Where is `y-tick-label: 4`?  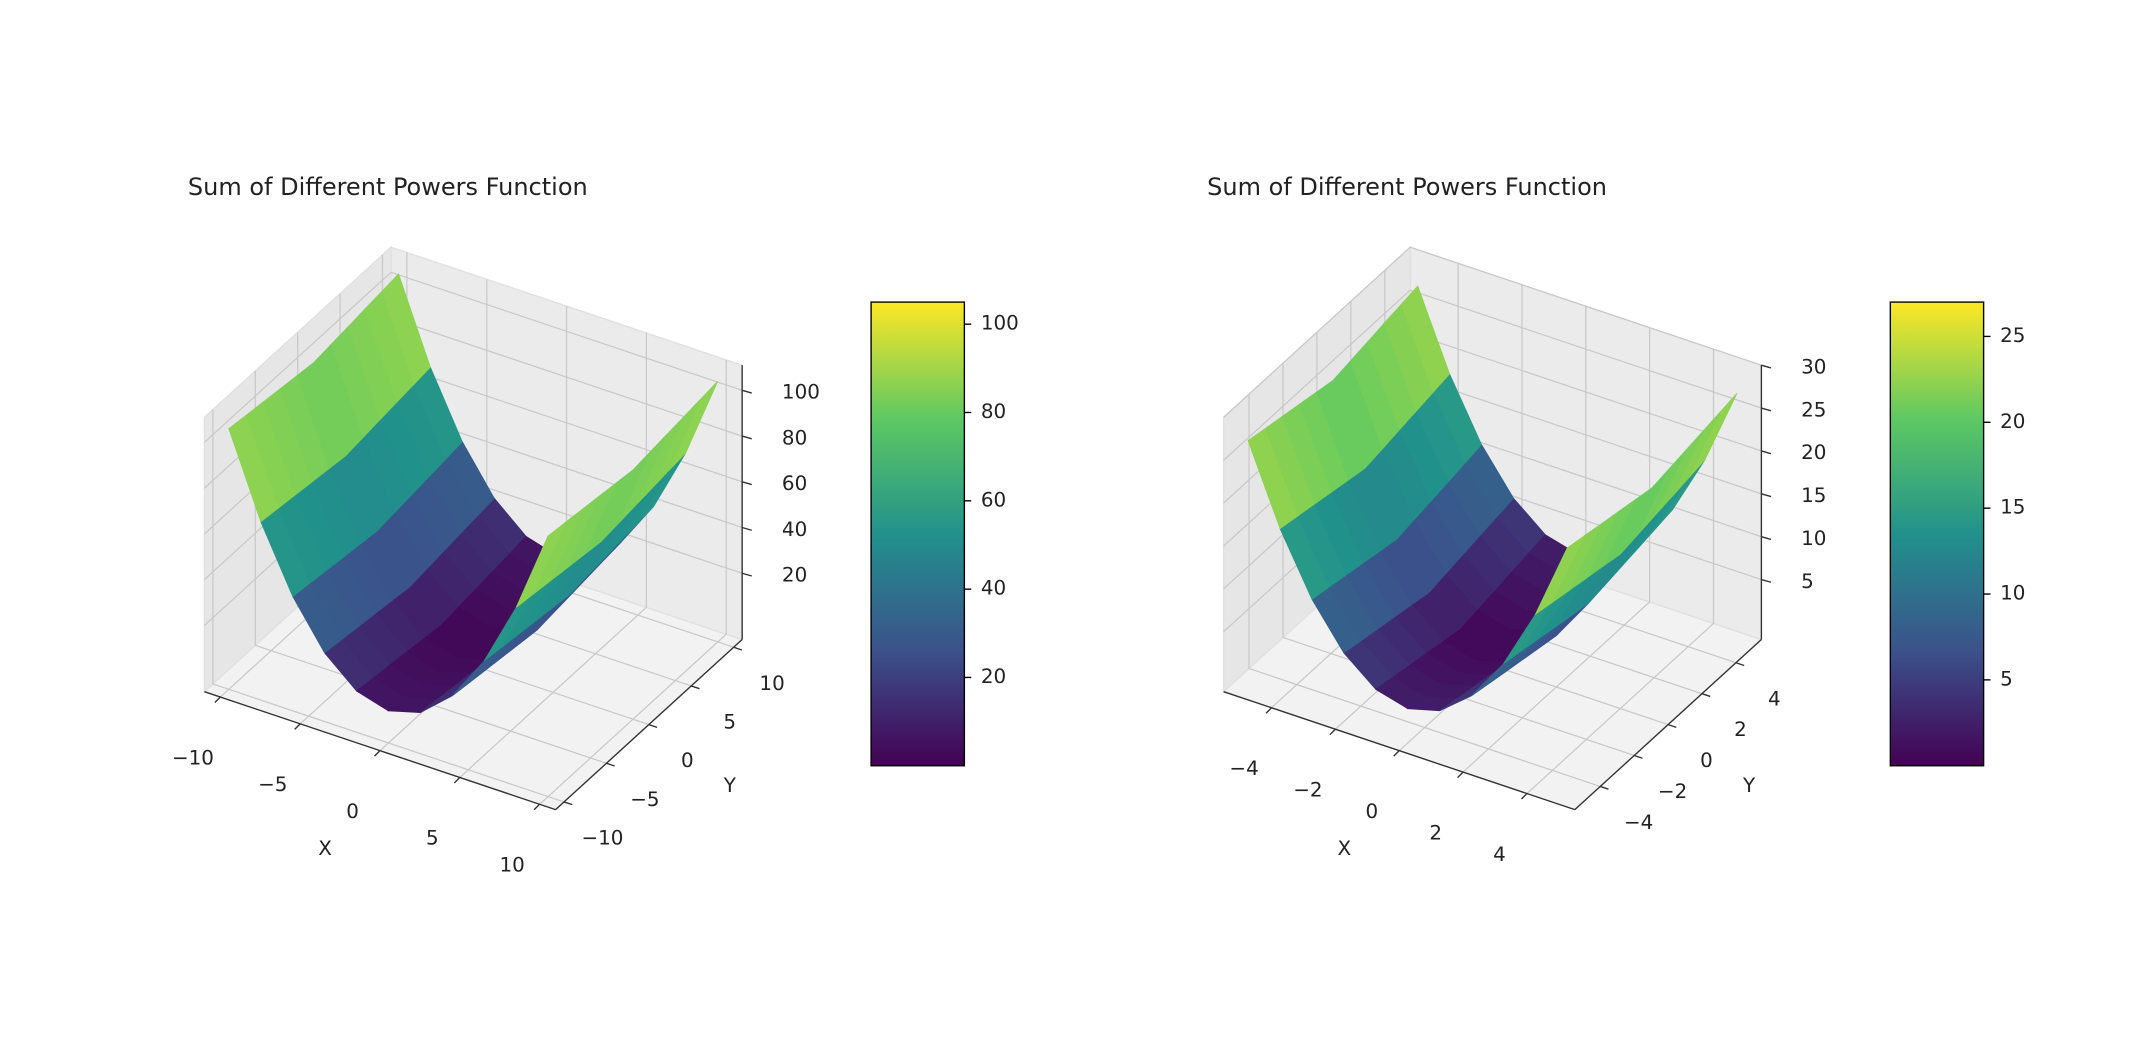 y-tick-label: 4 is located at coordinates (1774, 698).